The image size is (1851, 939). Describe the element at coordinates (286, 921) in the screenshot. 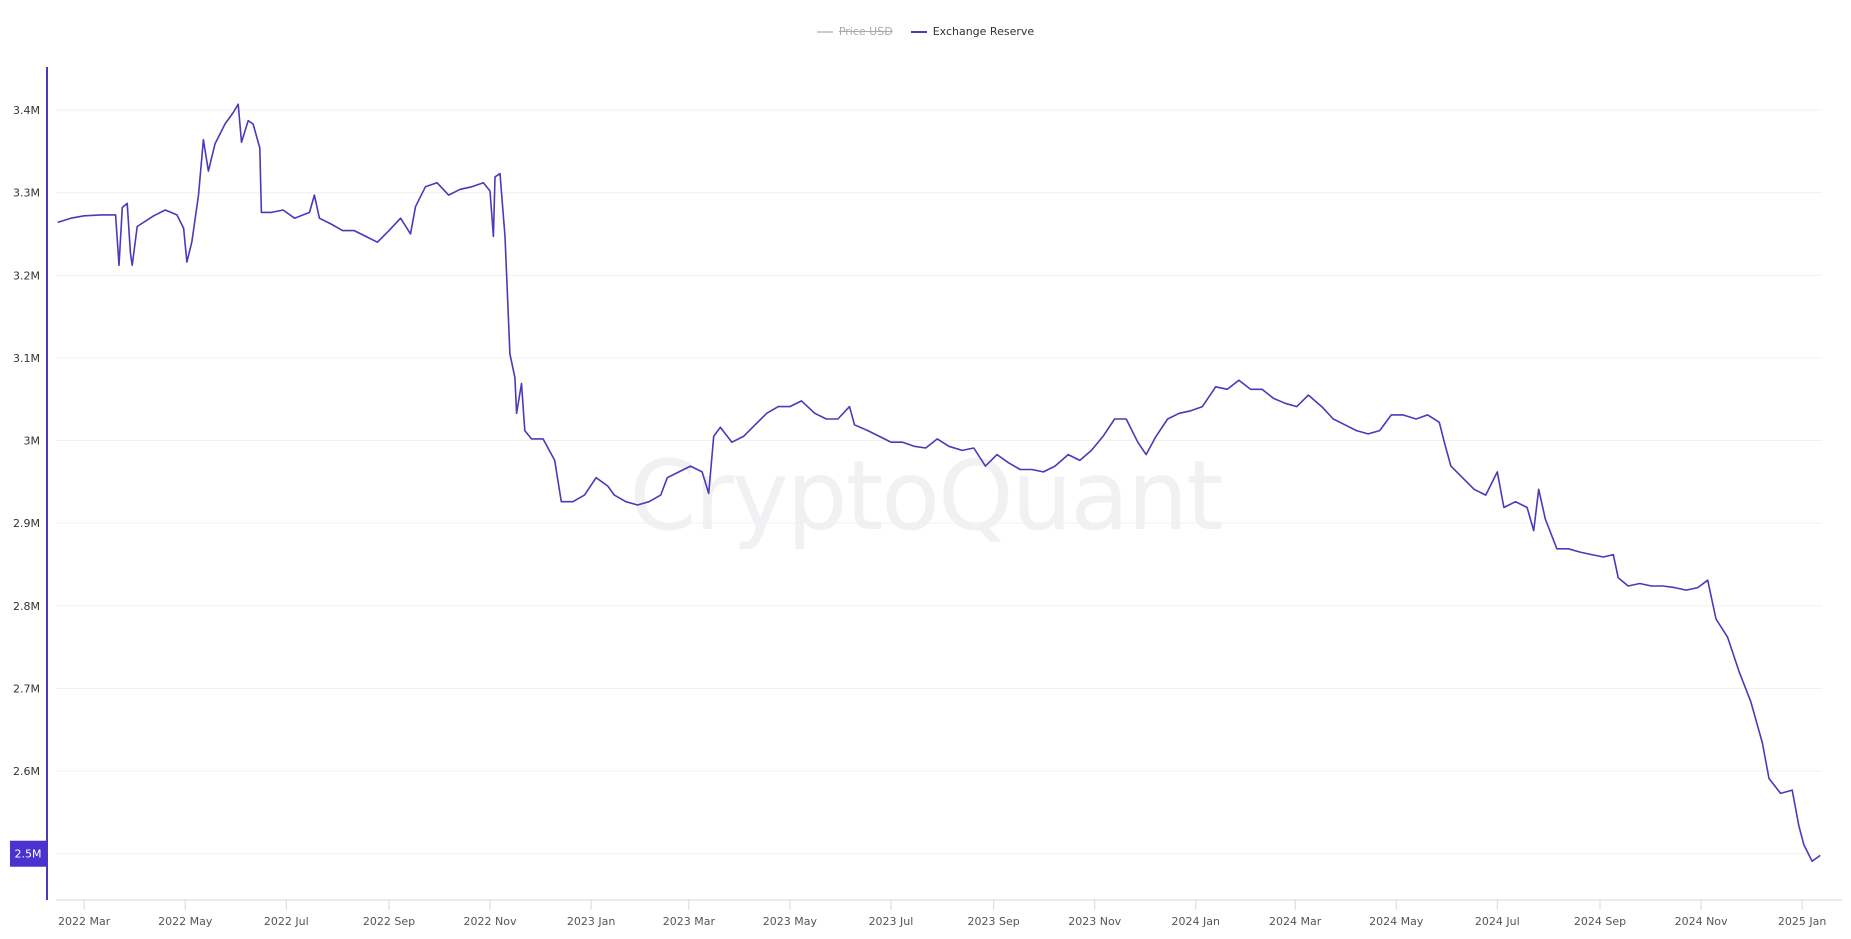

I see `x-tick-label: 2022 Jul` at that location.